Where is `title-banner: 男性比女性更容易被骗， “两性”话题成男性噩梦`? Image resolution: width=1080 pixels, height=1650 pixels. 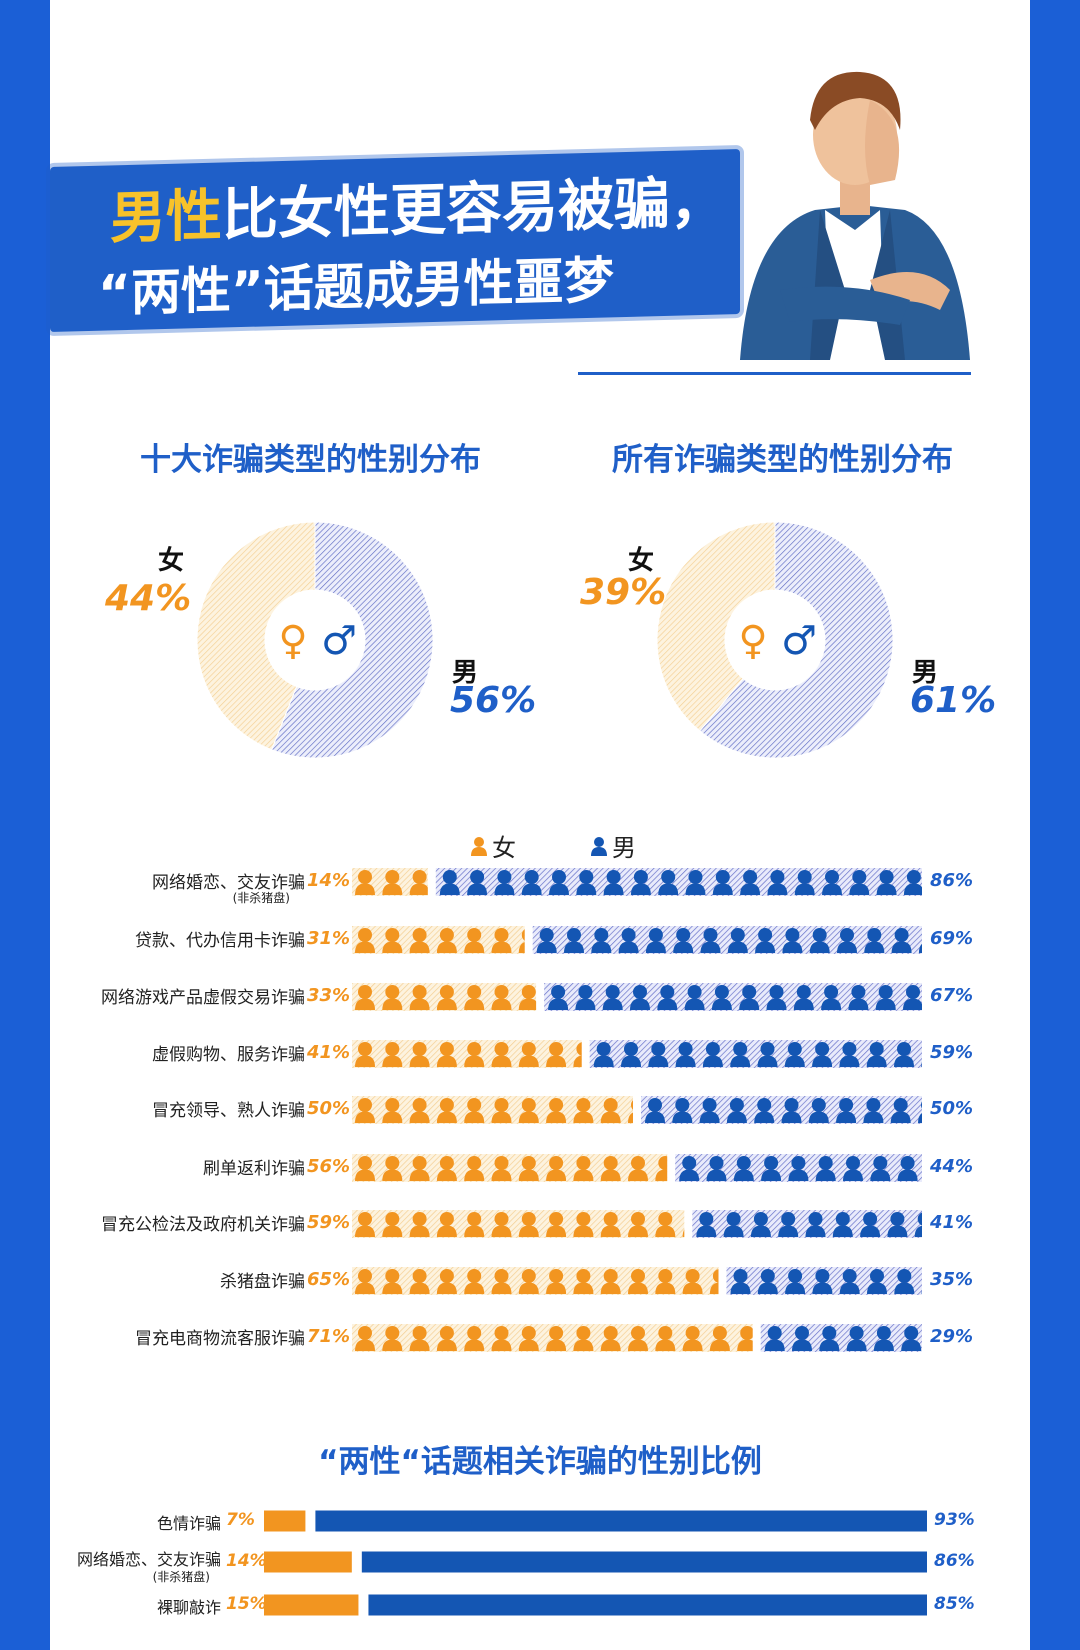
title-banner: 男性比女性更容易被骗， “两性”话题成男性噩梦 is located at coordinates (395, 240).